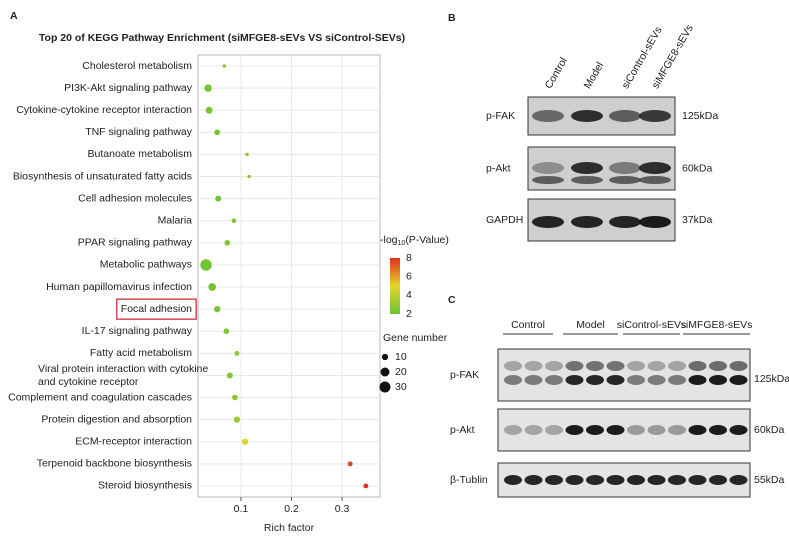 The image size is (789, 541). What do you see at coordinates (104, 110) in the screenshot?
I see `y-tick-label: Cytokine-cytokine receptor interaction` at bounding box center [104, 110].